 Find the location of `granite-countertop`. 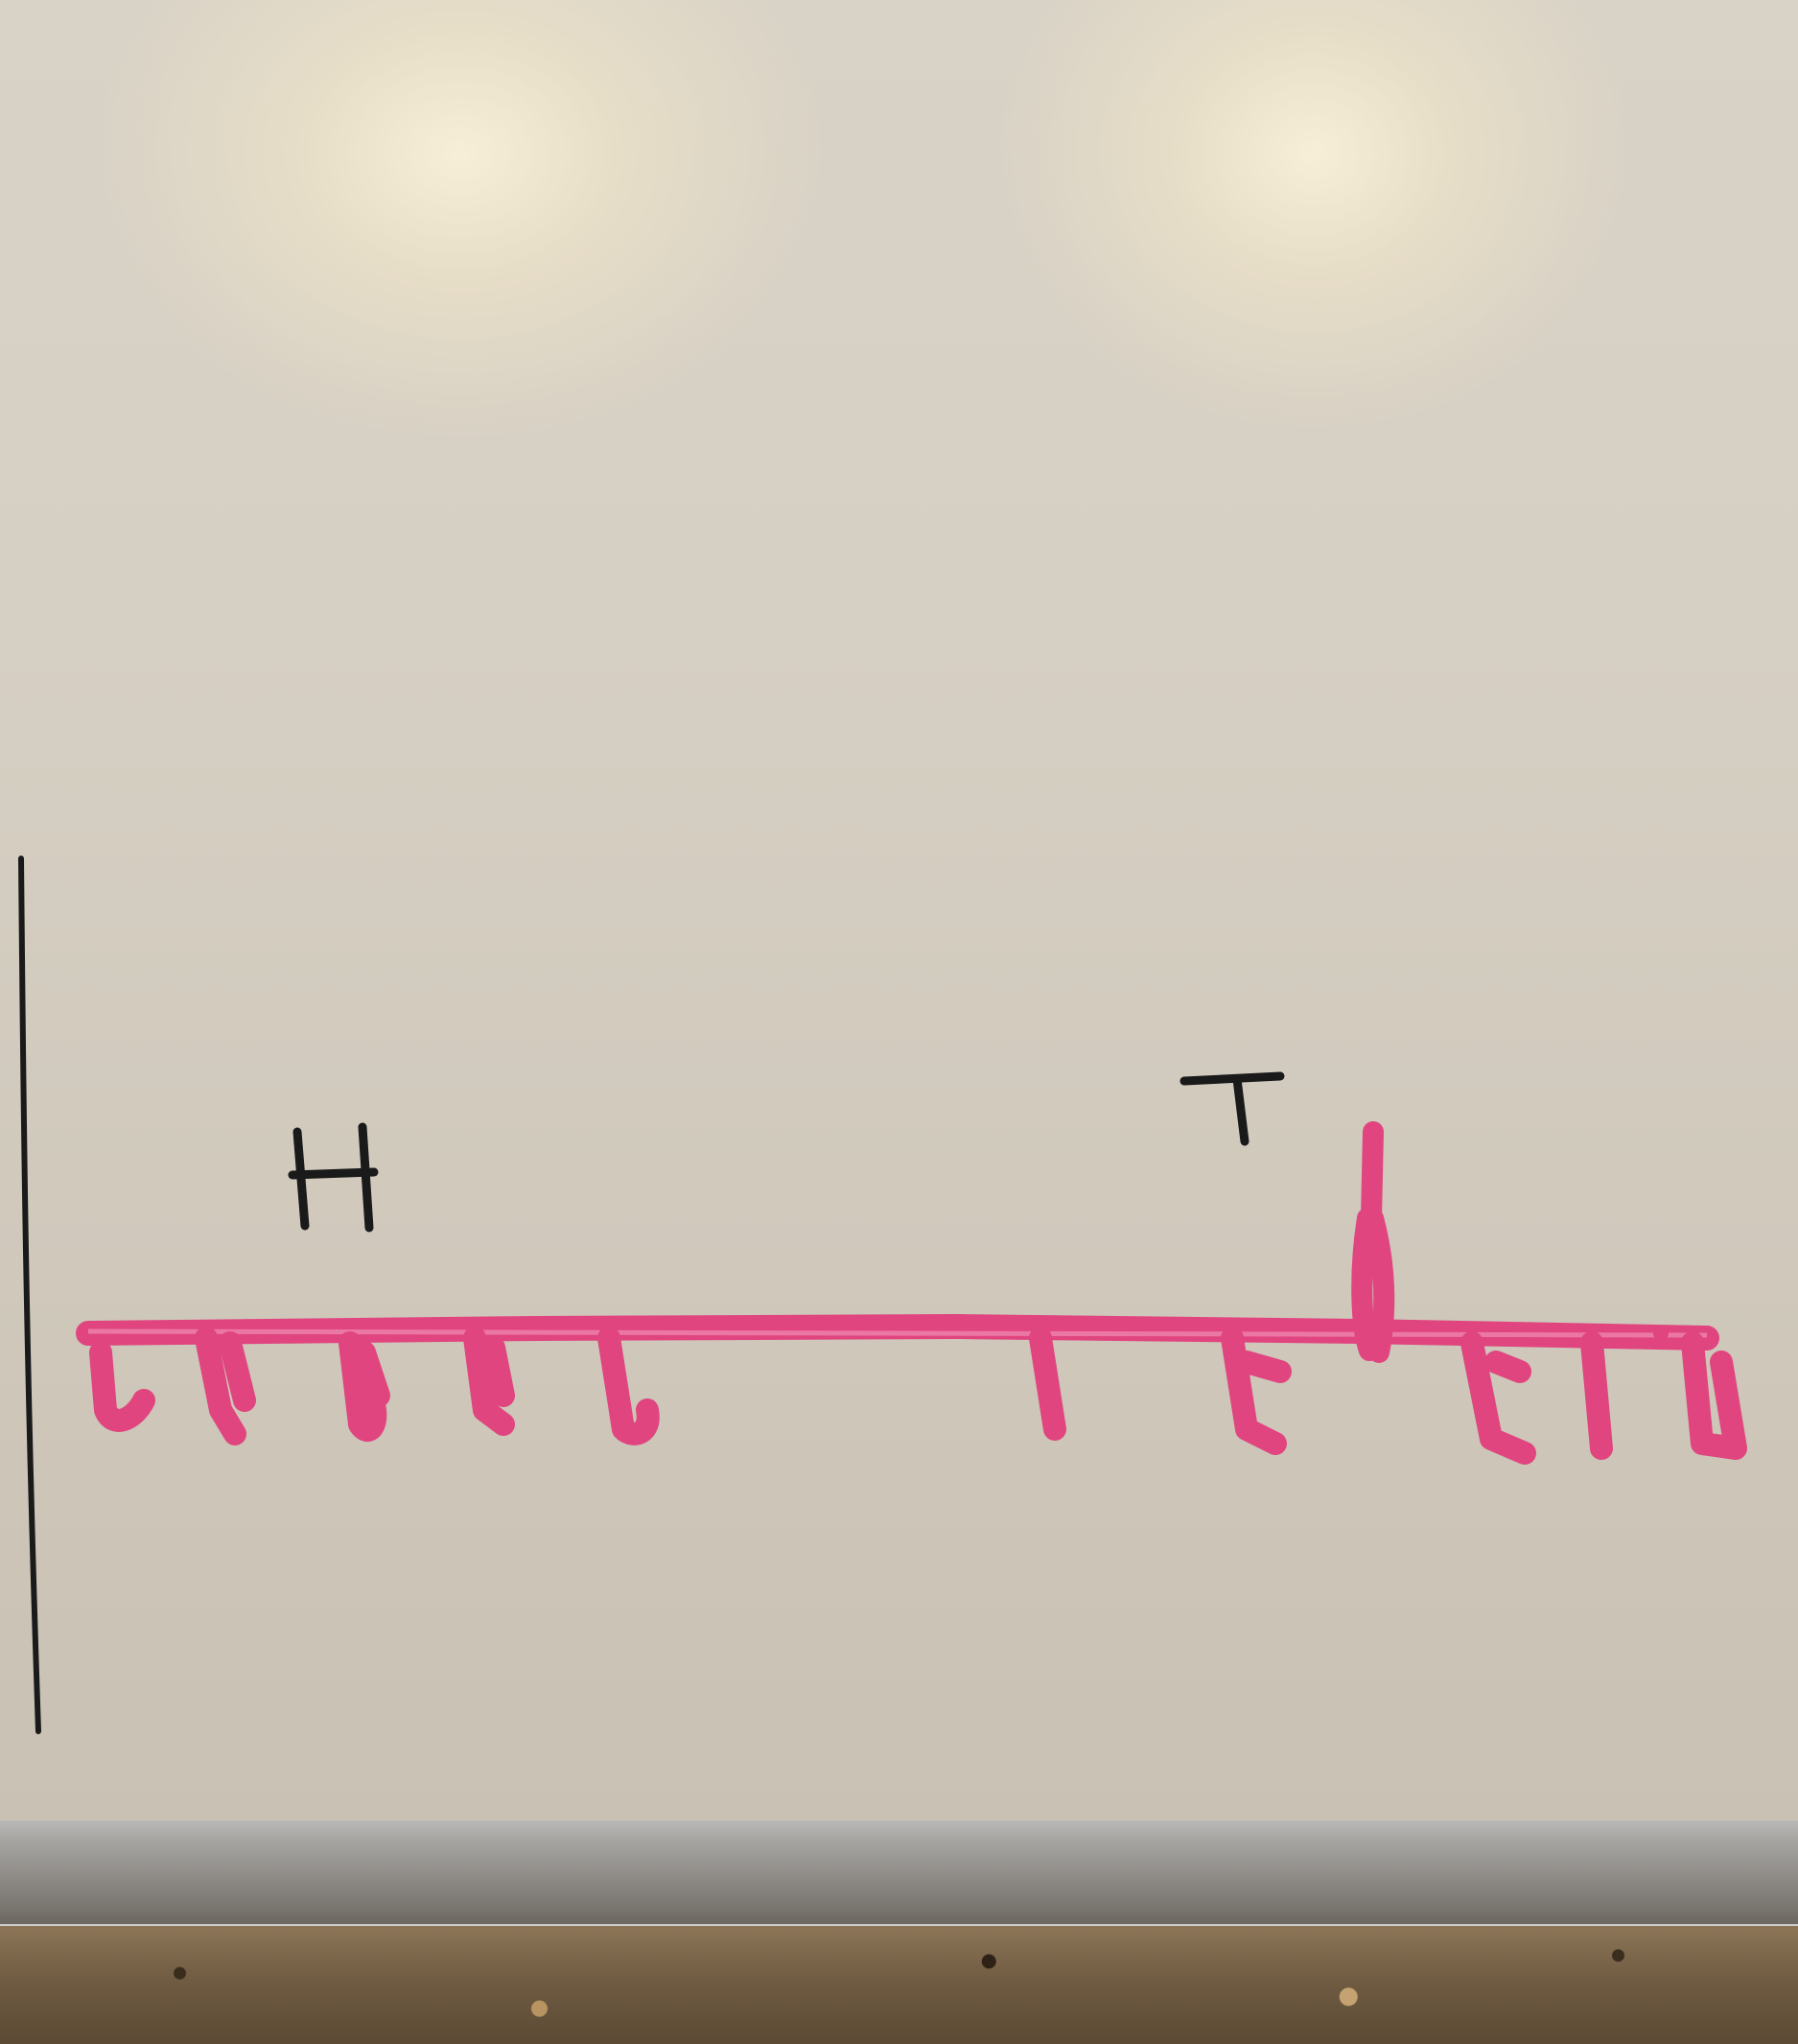

granite-countertop is located at coordinates (899, 1985).